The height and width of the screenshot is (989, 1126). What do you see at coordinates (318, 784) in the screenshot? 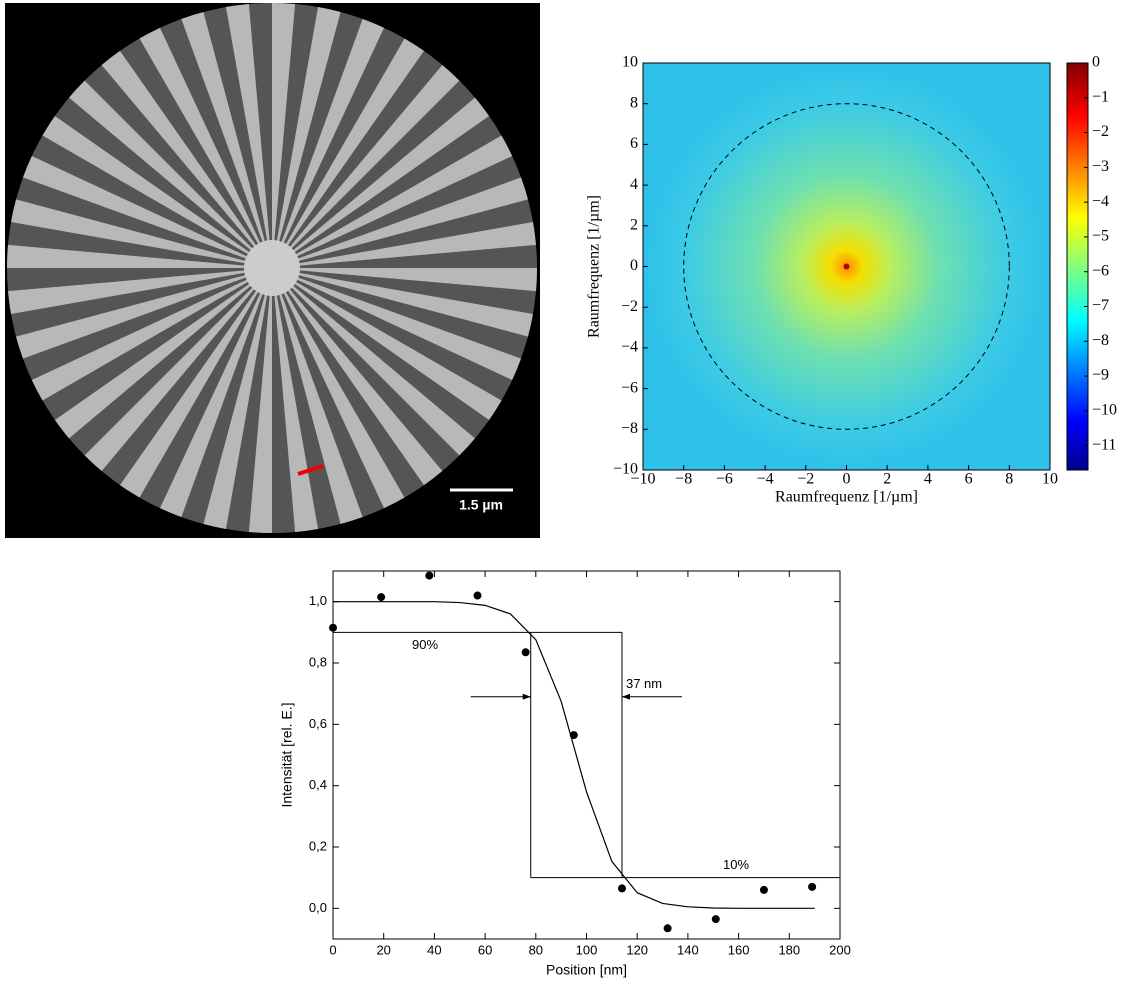
I see `y-tick-label: 0,4` at bounding box center [318, 784].